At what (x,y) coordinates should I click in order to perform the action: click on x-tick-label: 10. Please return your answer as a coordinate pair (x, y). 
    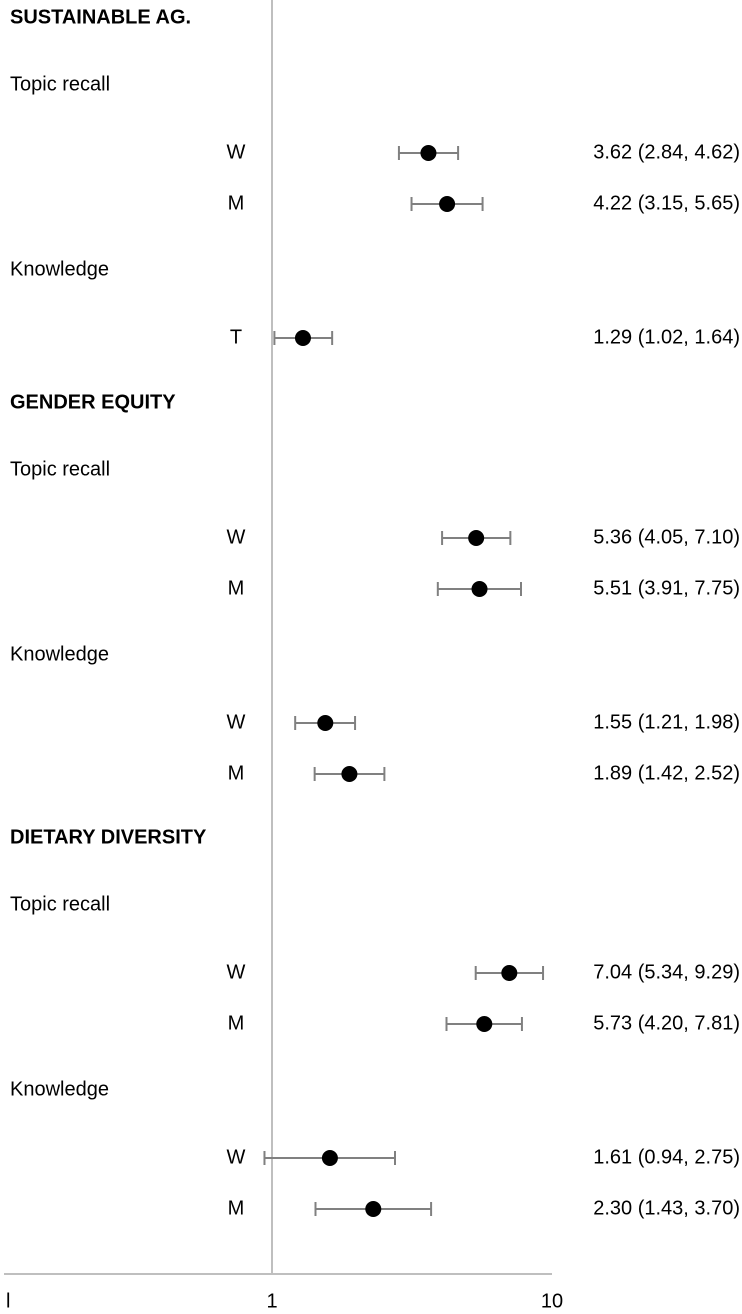
    Looking at the image, I should click on (552, 1301).